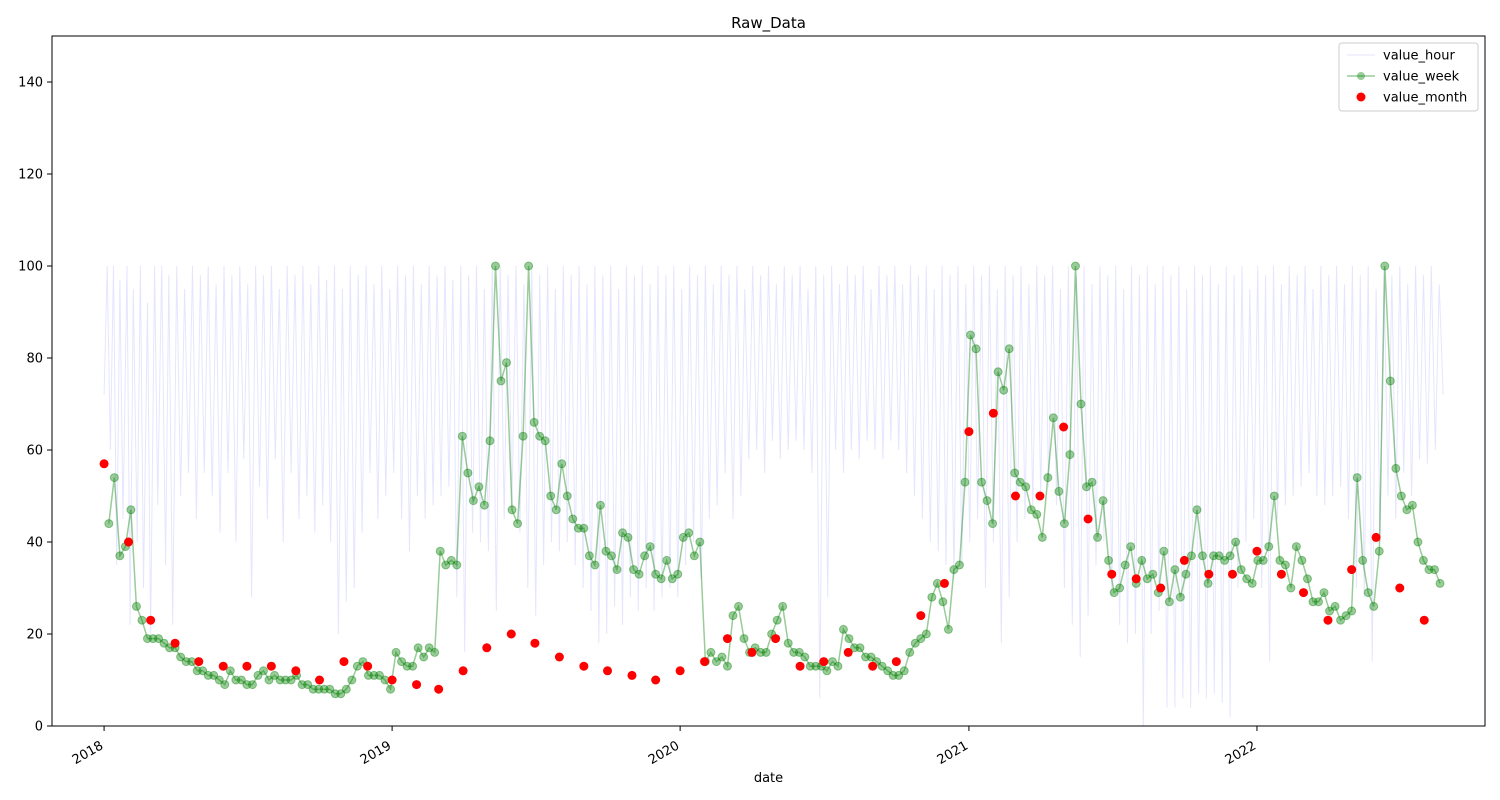 The height and width of the screenshot is (800, 1500). What do you see at coordinates (1425, 98) in the screenshot?
I see `legend-label: value_month` at bounding box center [1425, 98].